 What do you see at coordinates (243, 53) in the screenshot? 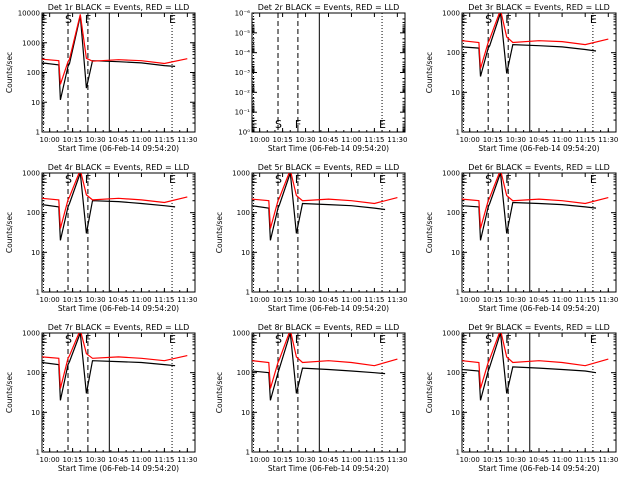
I see `y-tick-label: 10⁻⁴` at bounding box center [243, 53].